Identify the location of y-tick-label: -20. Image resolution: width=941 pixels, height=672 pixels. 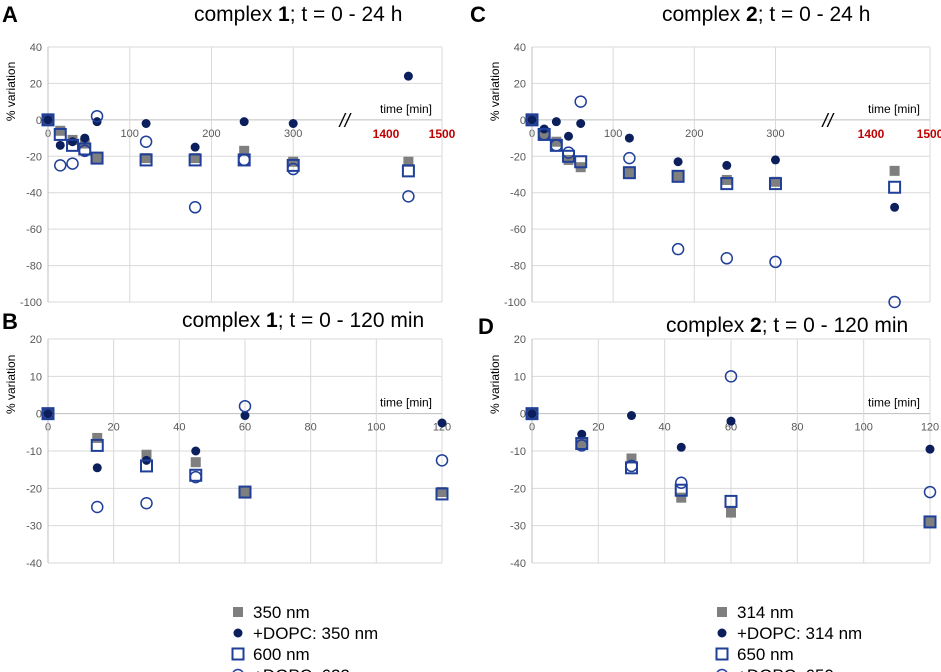
(34, 489).